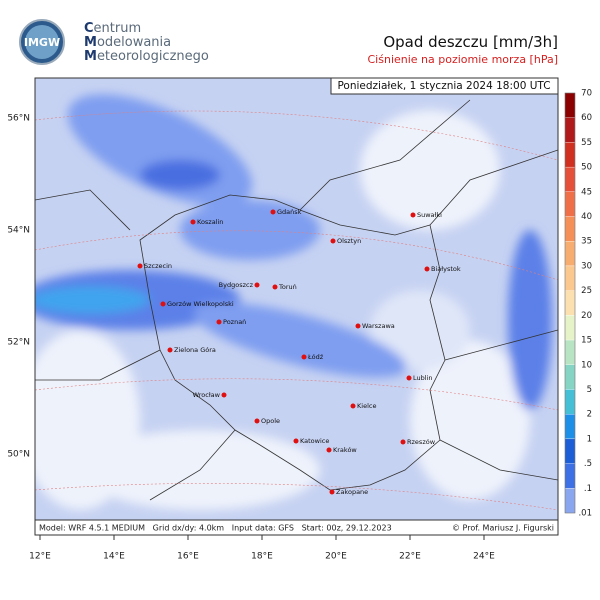 This screenshot has height=600, width=600. I want to click on city-label: Katowice, so click(314, 441).